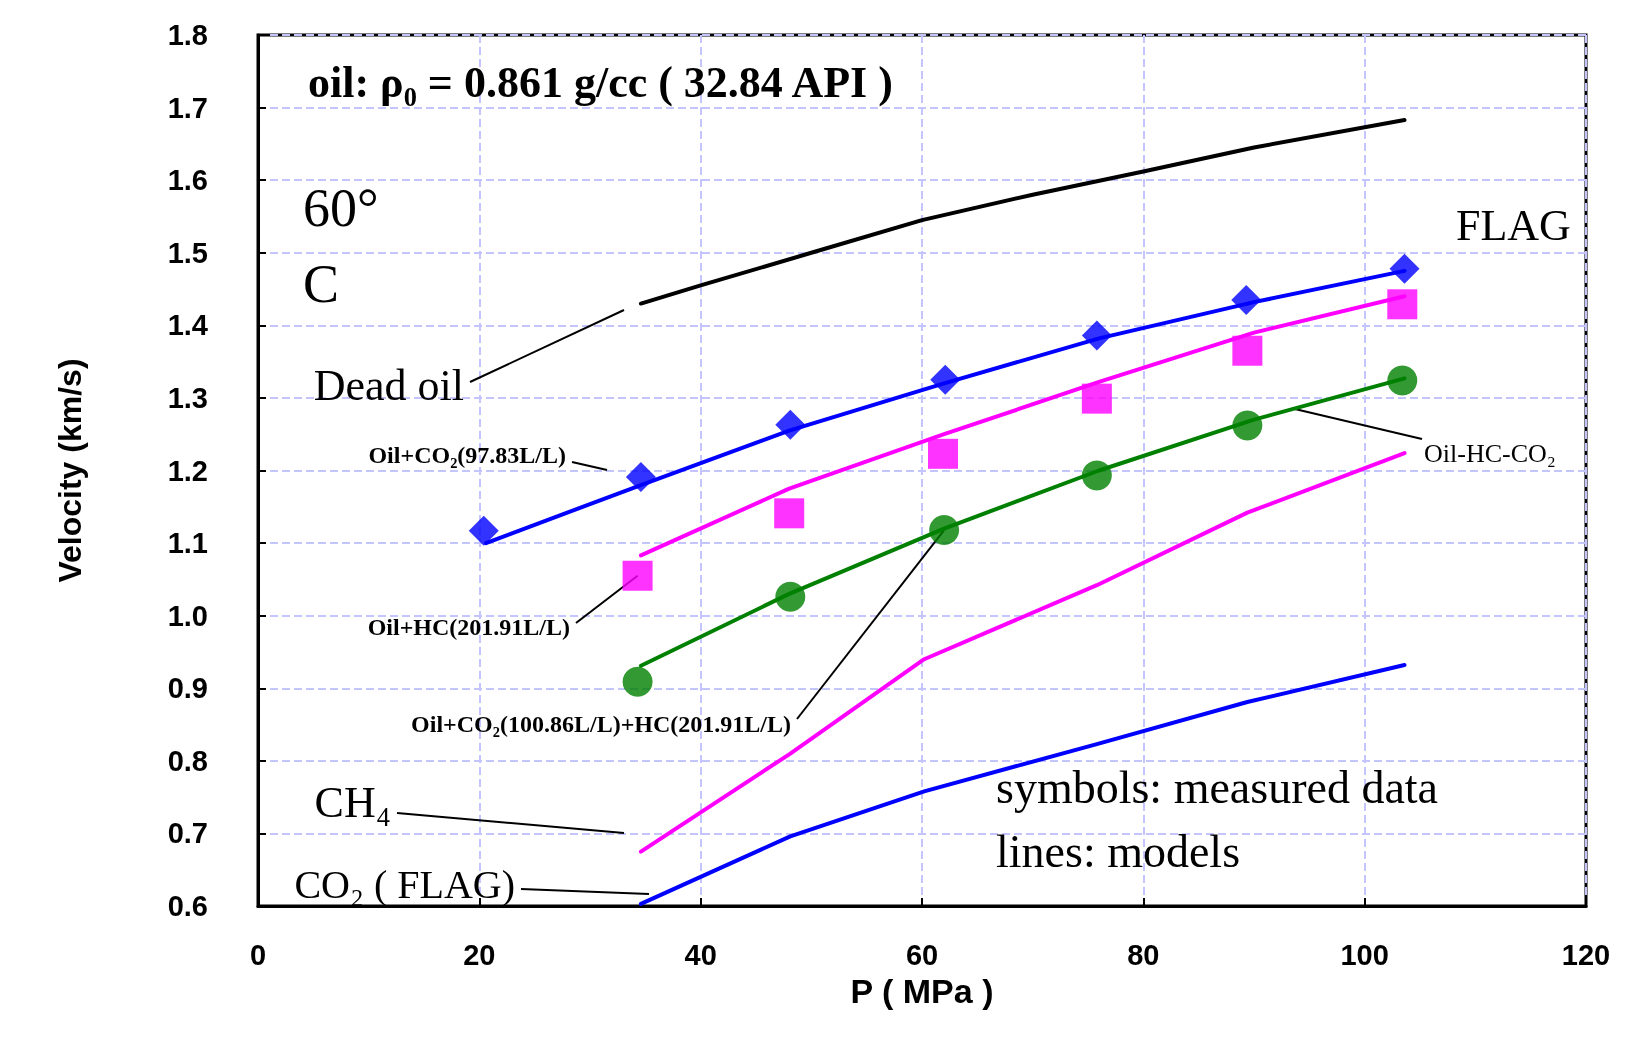 This screenshot has height=1039, width=1639. I want to click on x-tick-label: 20, so click(479, 954).